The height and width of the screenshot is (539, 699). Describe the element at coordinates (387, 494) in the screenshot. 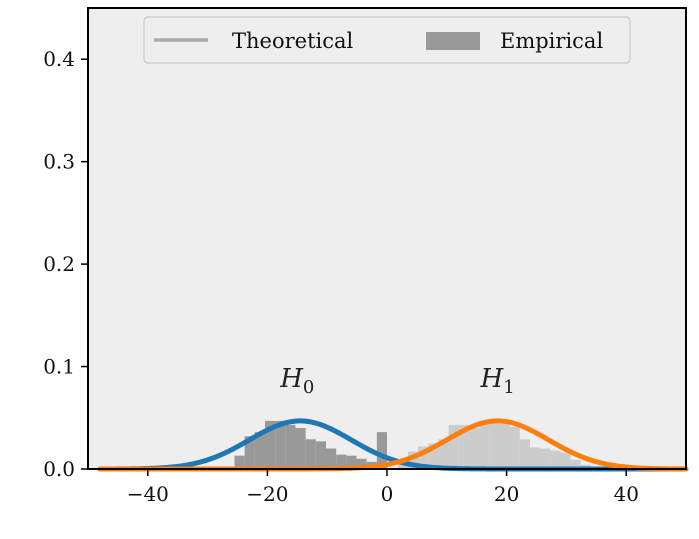

I see `x-tick-label: 0` at that location.